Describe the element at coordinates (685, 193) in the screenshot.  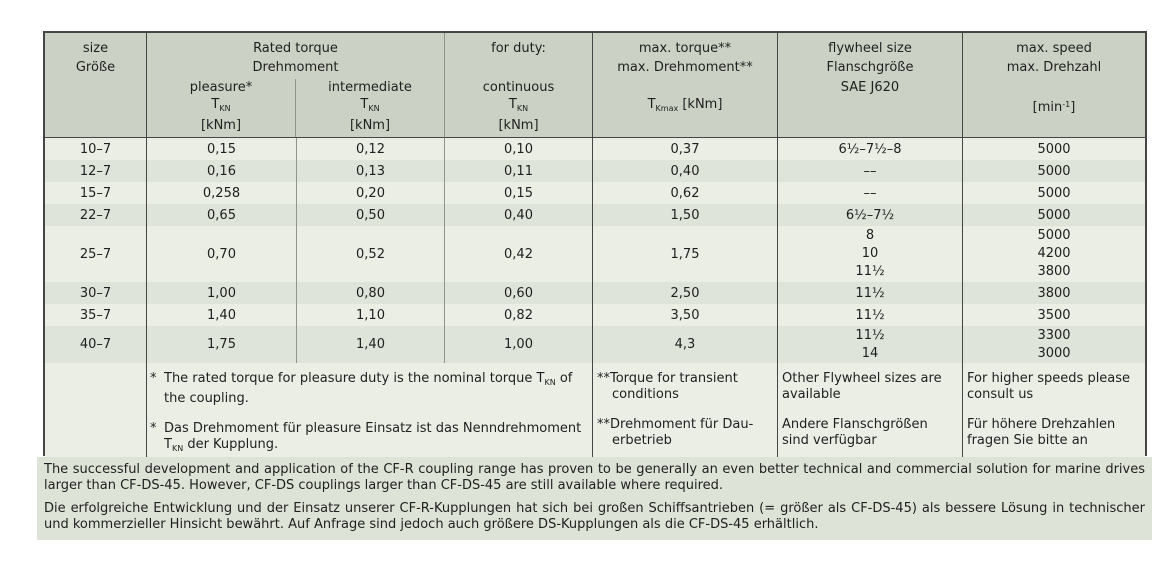
I see `cell-max-torque: 0,62` at that location.